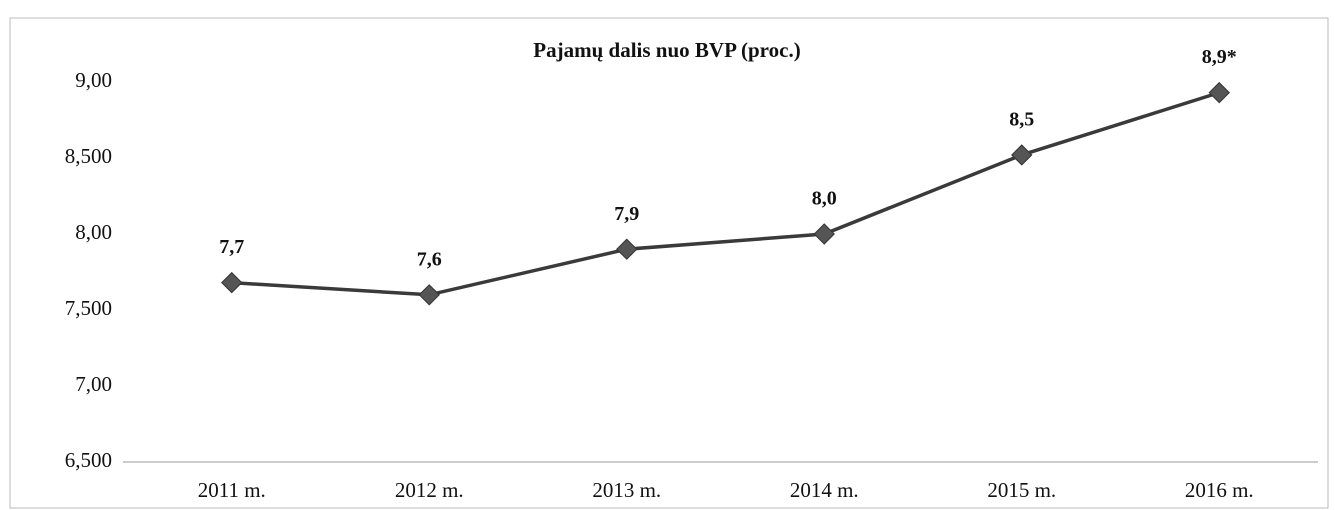 The height and width of the screenshot is (510, 1335). Describe the element at coordinates (1021, 490) in the screenshot. I see `x-tick-label: 2015 m.` at that location.